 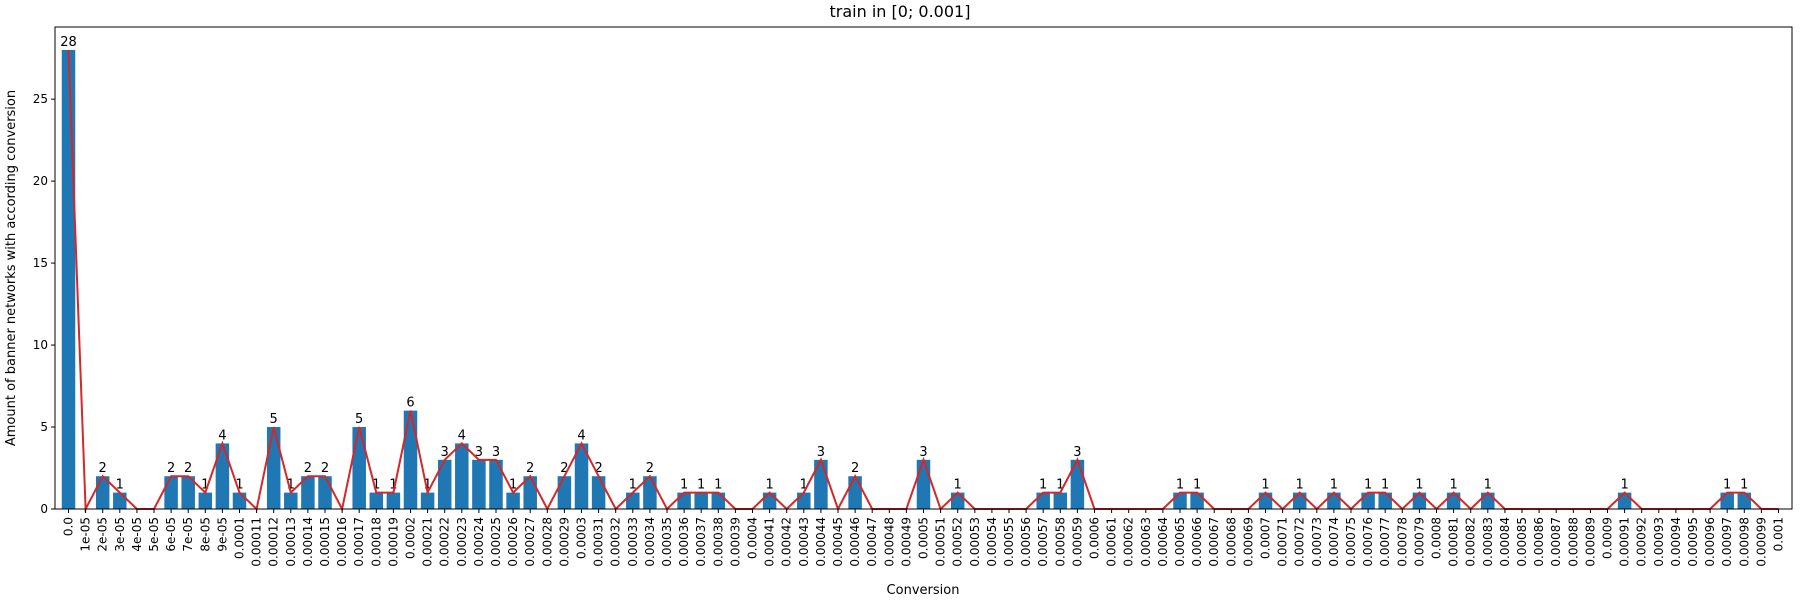 What do you see at coordinates (1761, 542) in the screenshot?
I see `x-tick-label: 0.00099` at bounding box center [1761, 542].